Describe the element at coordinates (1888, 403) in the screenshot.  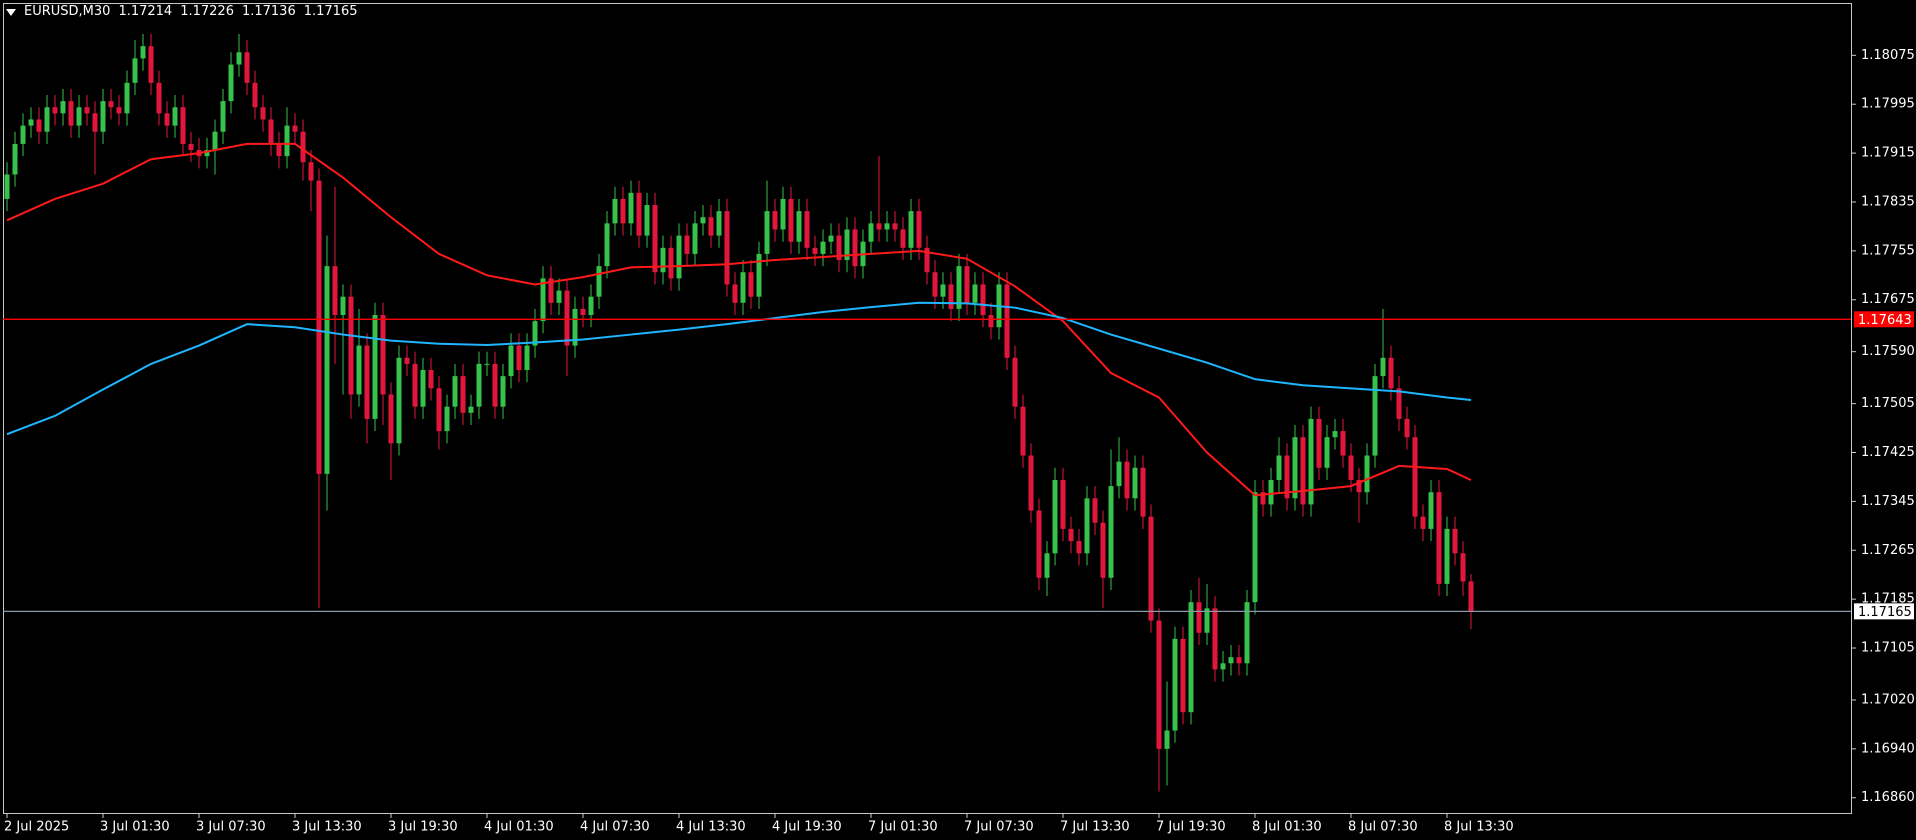
I see `y-tick-label: 1.17505` at that location.